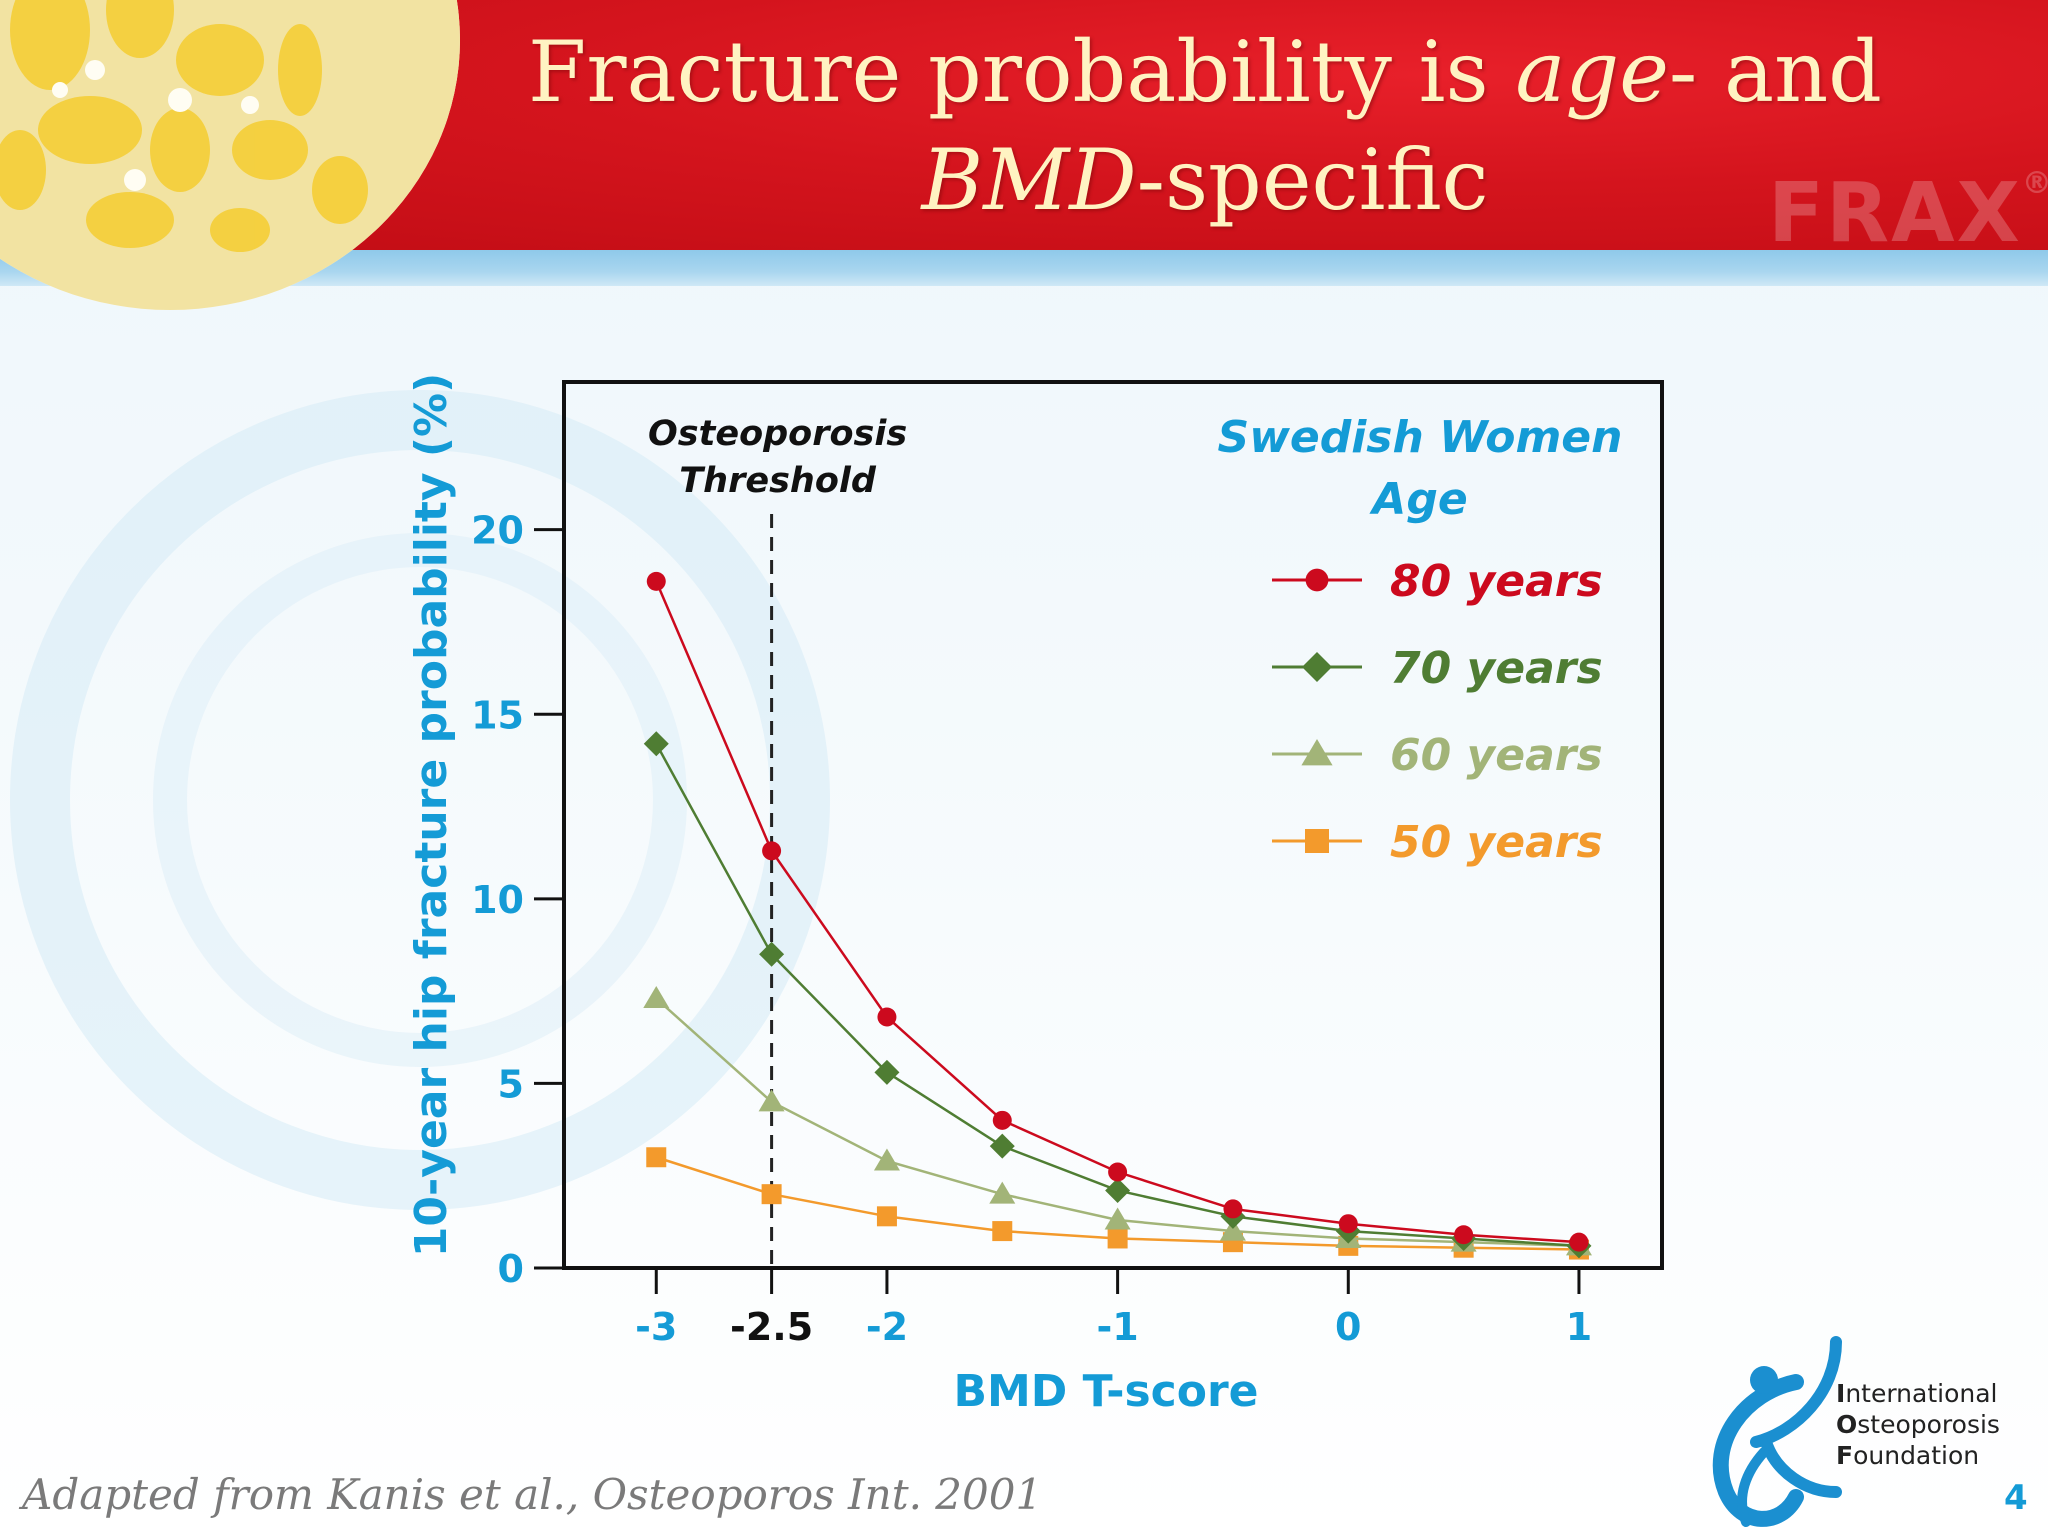 This screenshot has width=2048, height=1536. Describe the element at coordinates (1775, 72) in the screenshot. I see `title-text: - and` at that location.